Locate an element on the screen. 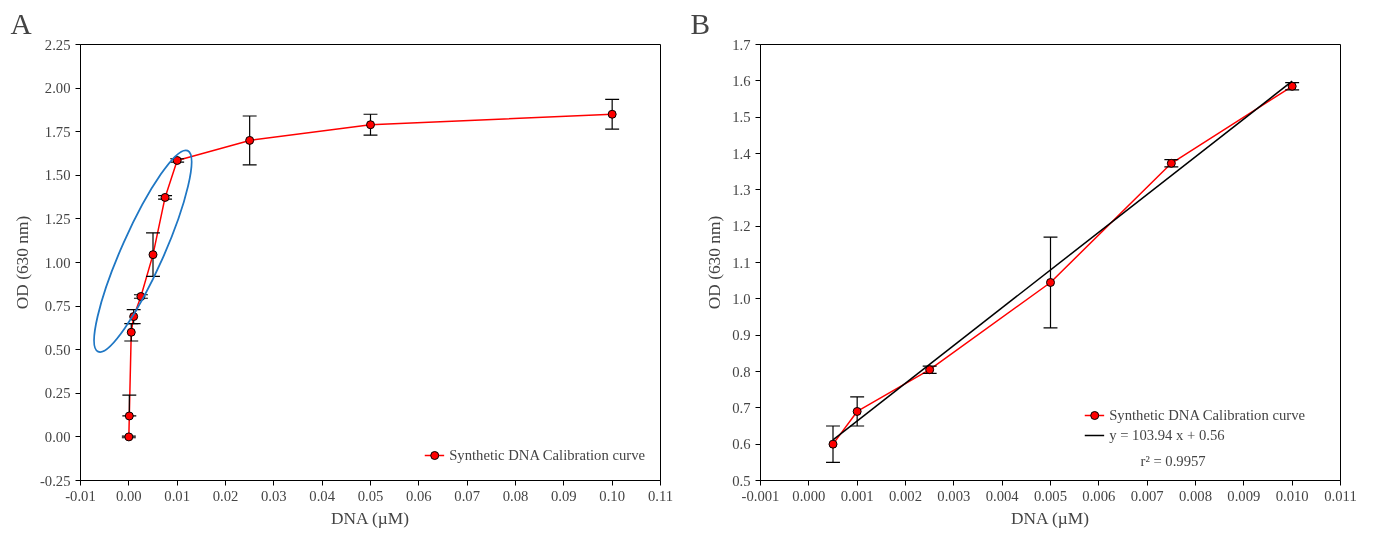  y-tick-label: 1.2 is located at coordinates (741, 226).